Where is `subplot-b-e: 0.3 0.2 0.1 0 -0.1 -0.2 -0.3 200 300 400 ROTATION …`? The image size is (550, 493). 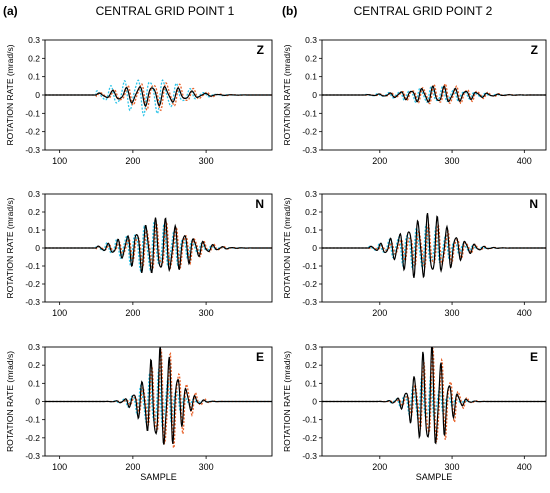 subplot-b-e: 0.3 0.2 0.1 0 -0.1 -0.2 -0.3 200 300 400 ROTATION … is located at coordinates (414, 412).